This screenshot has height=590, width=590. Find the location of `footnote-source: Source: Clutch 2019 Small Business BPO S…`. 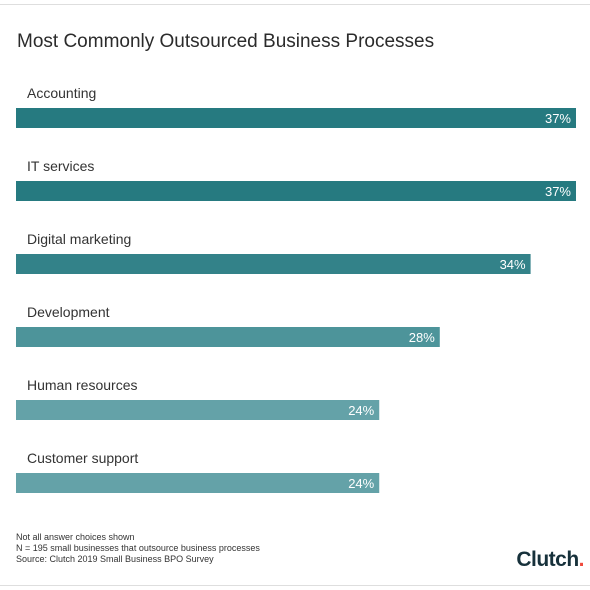

footnote-source: Source: Clutch 2019 Small Business BPO S… is located at coordinates (115, 559).